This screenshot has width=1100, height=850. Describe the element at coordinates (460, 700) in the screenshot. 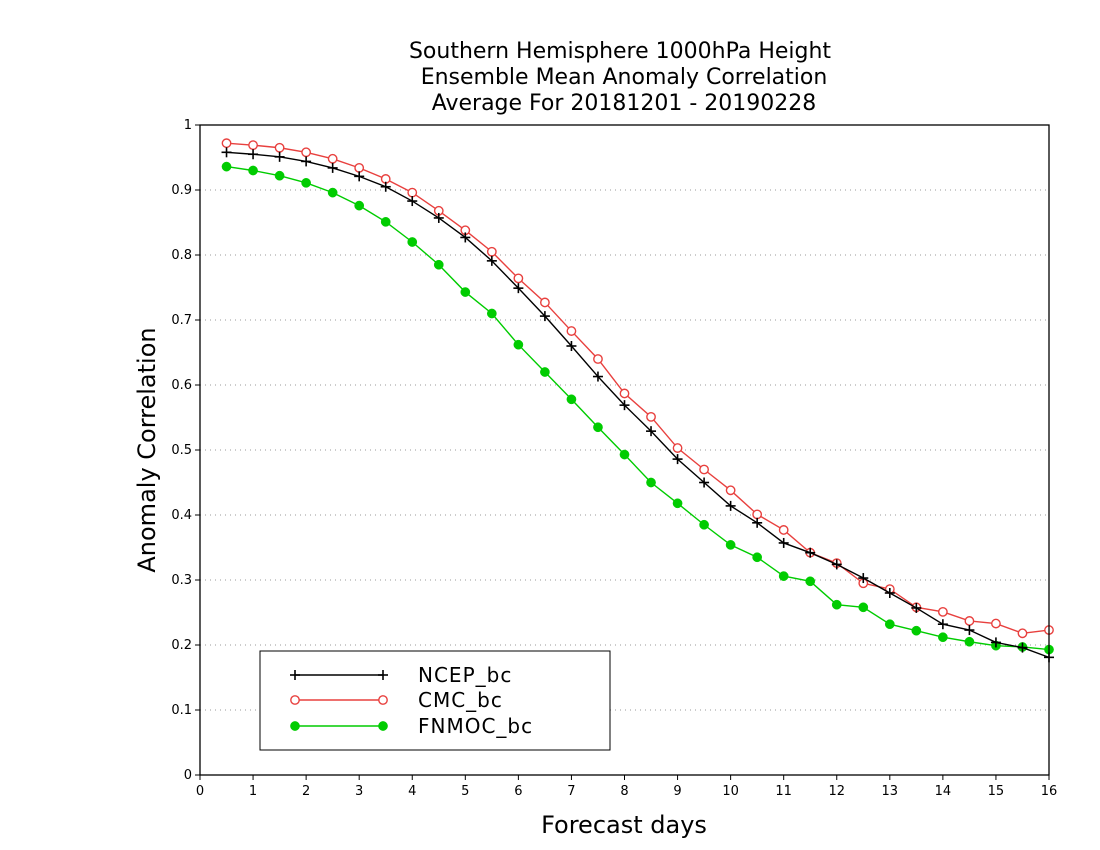

I see `legend-label: CMC_bc` at that location.